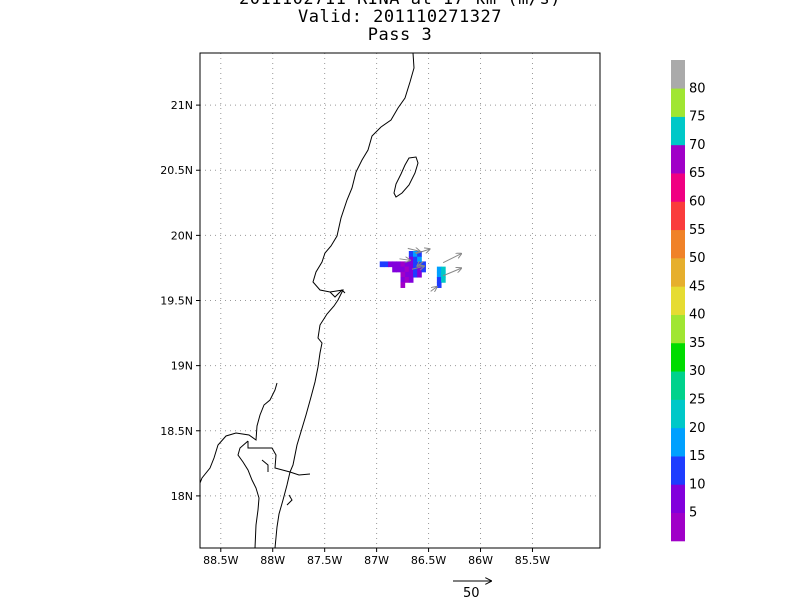  I want to click on colorbar-label: 45, so click(697, 286).